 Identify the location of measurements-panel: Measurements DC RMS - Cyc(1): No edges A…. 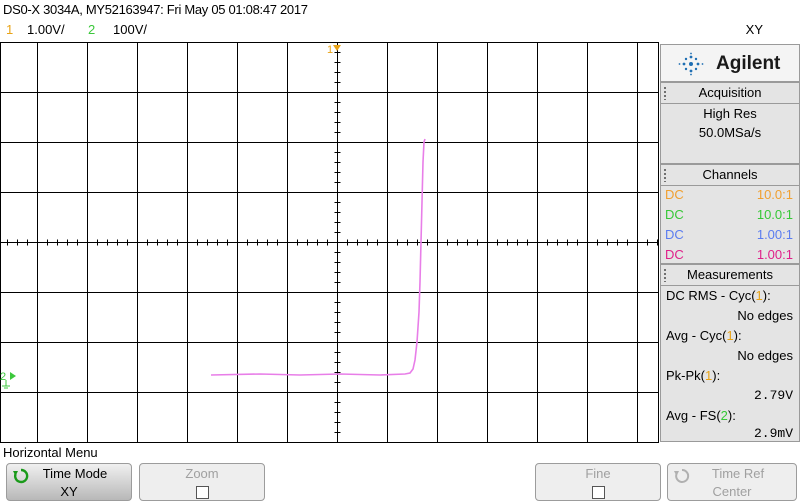
(730, 353).